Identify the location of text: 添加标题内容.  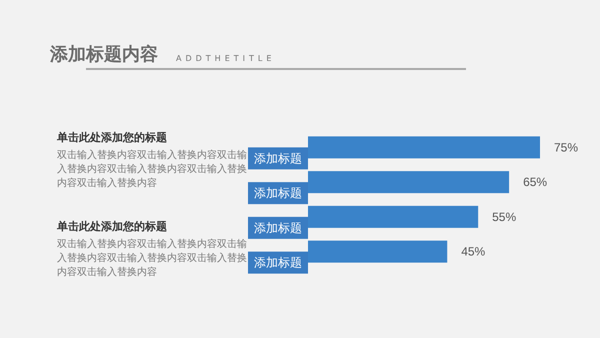
(104, 54).